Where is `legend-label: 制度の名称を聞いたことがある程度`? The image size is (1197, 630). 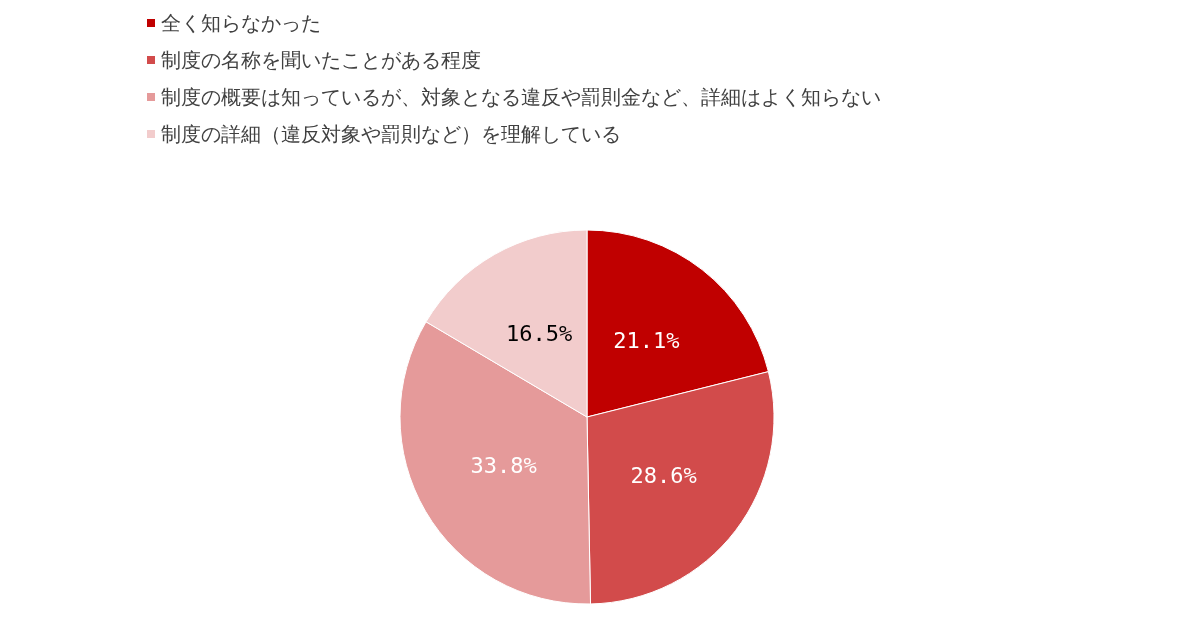 legend-label: 制度の名称を聞いたことがある程度 is located at coordinates (321, 60).